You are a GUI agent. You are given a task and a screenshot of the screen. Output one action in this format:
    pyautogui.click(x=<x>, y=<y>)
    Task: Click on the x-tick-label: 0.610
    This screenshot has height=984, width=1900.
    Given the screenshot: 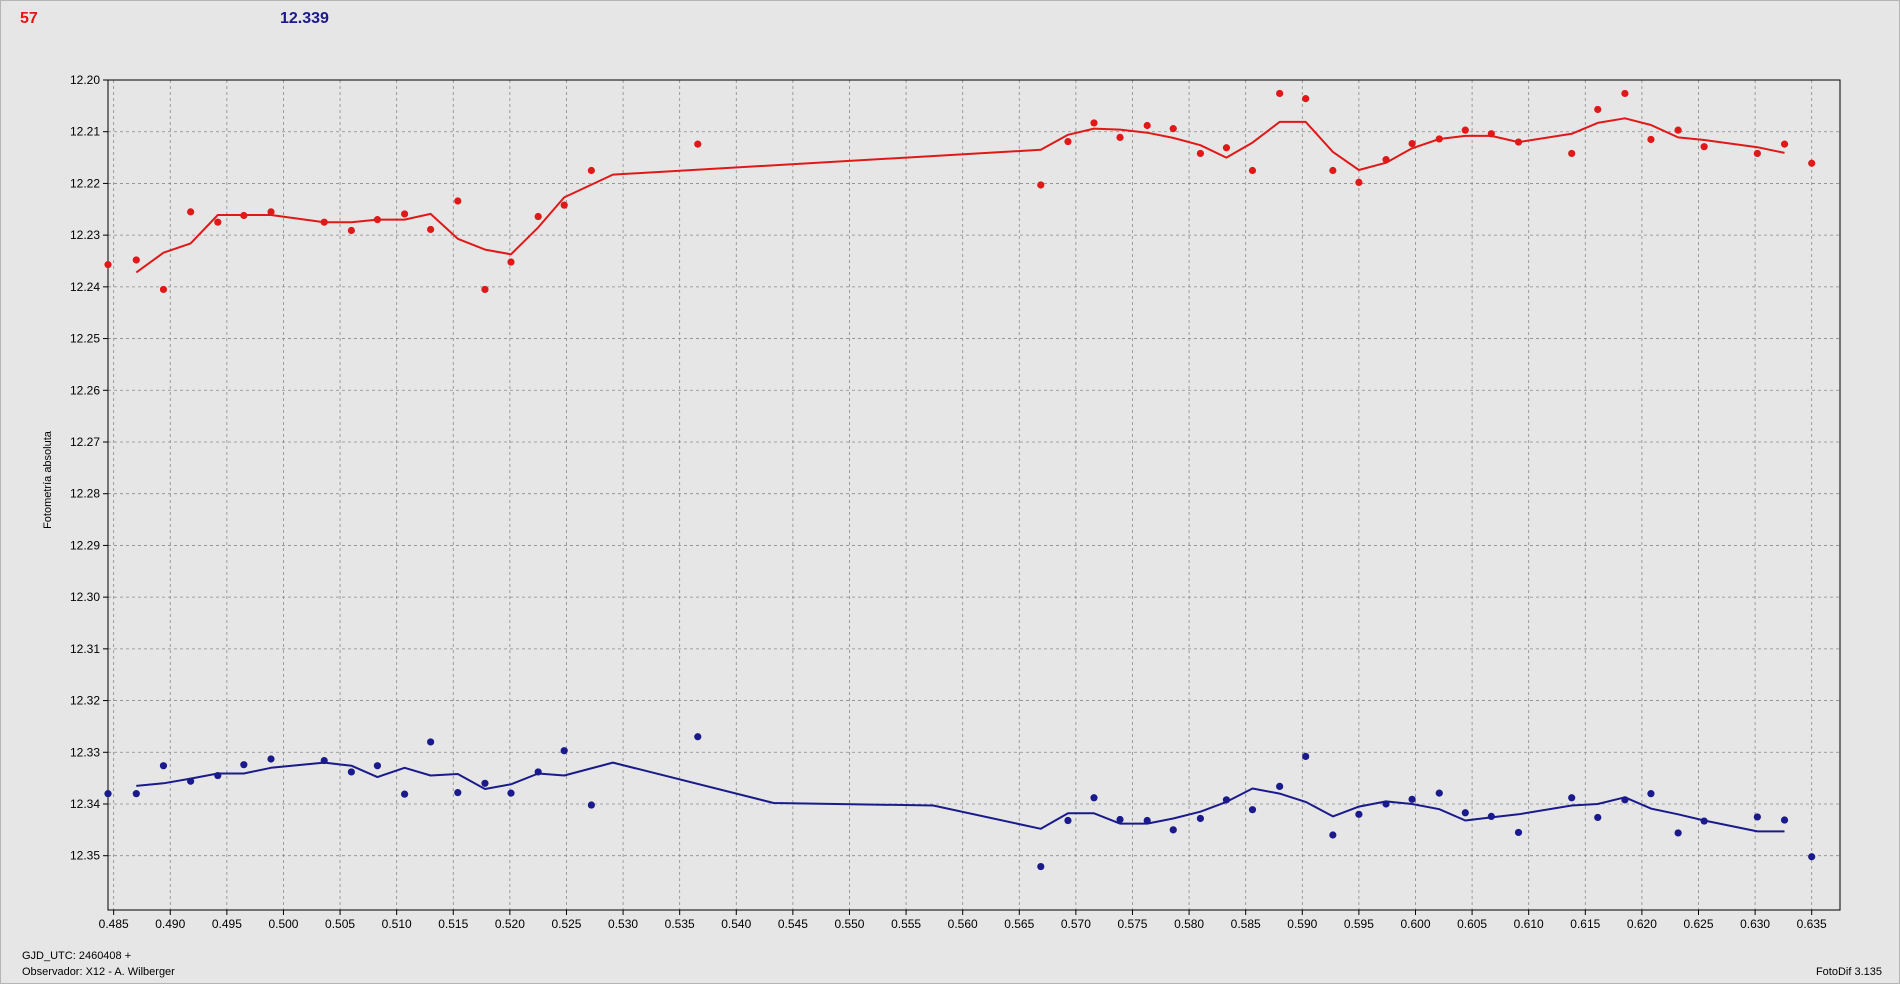 What is the action you would take?
    pyautogui.click(x=1529, y=924)
    